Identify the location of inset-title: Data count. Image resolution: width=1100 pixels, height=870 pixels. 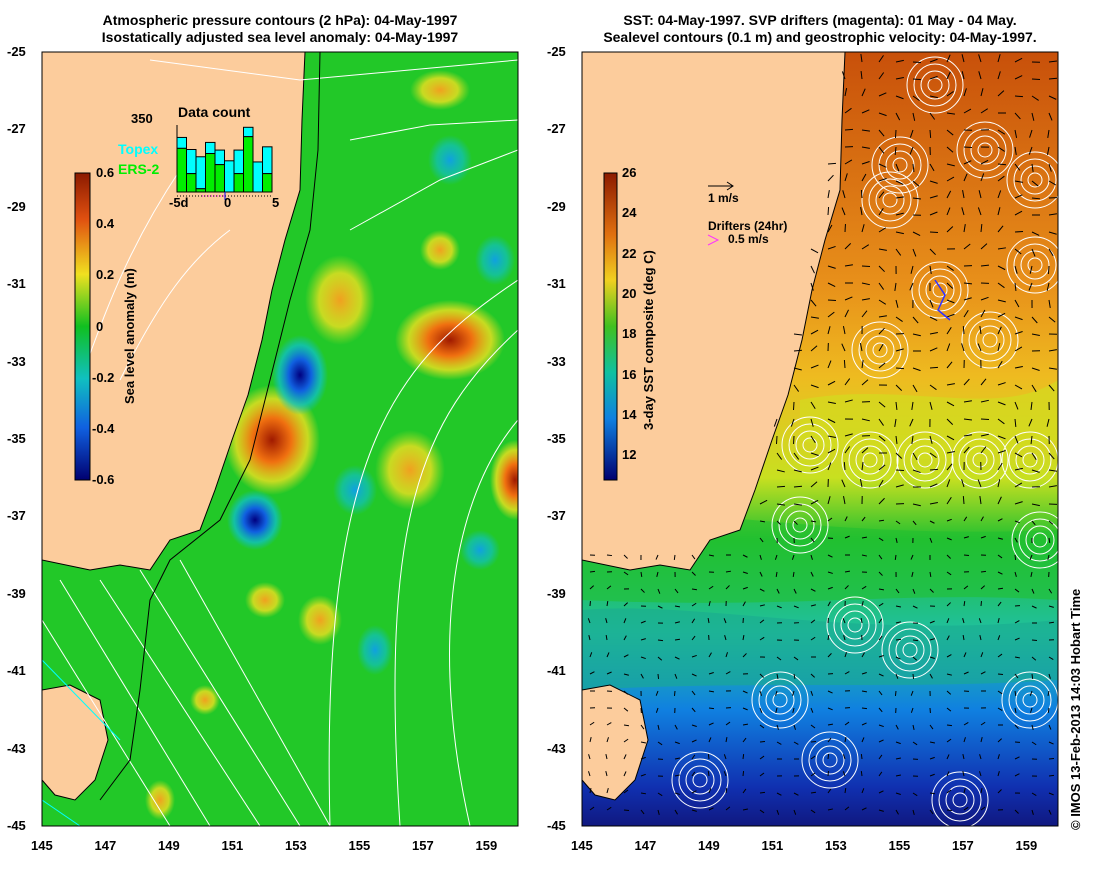
(214, 112).